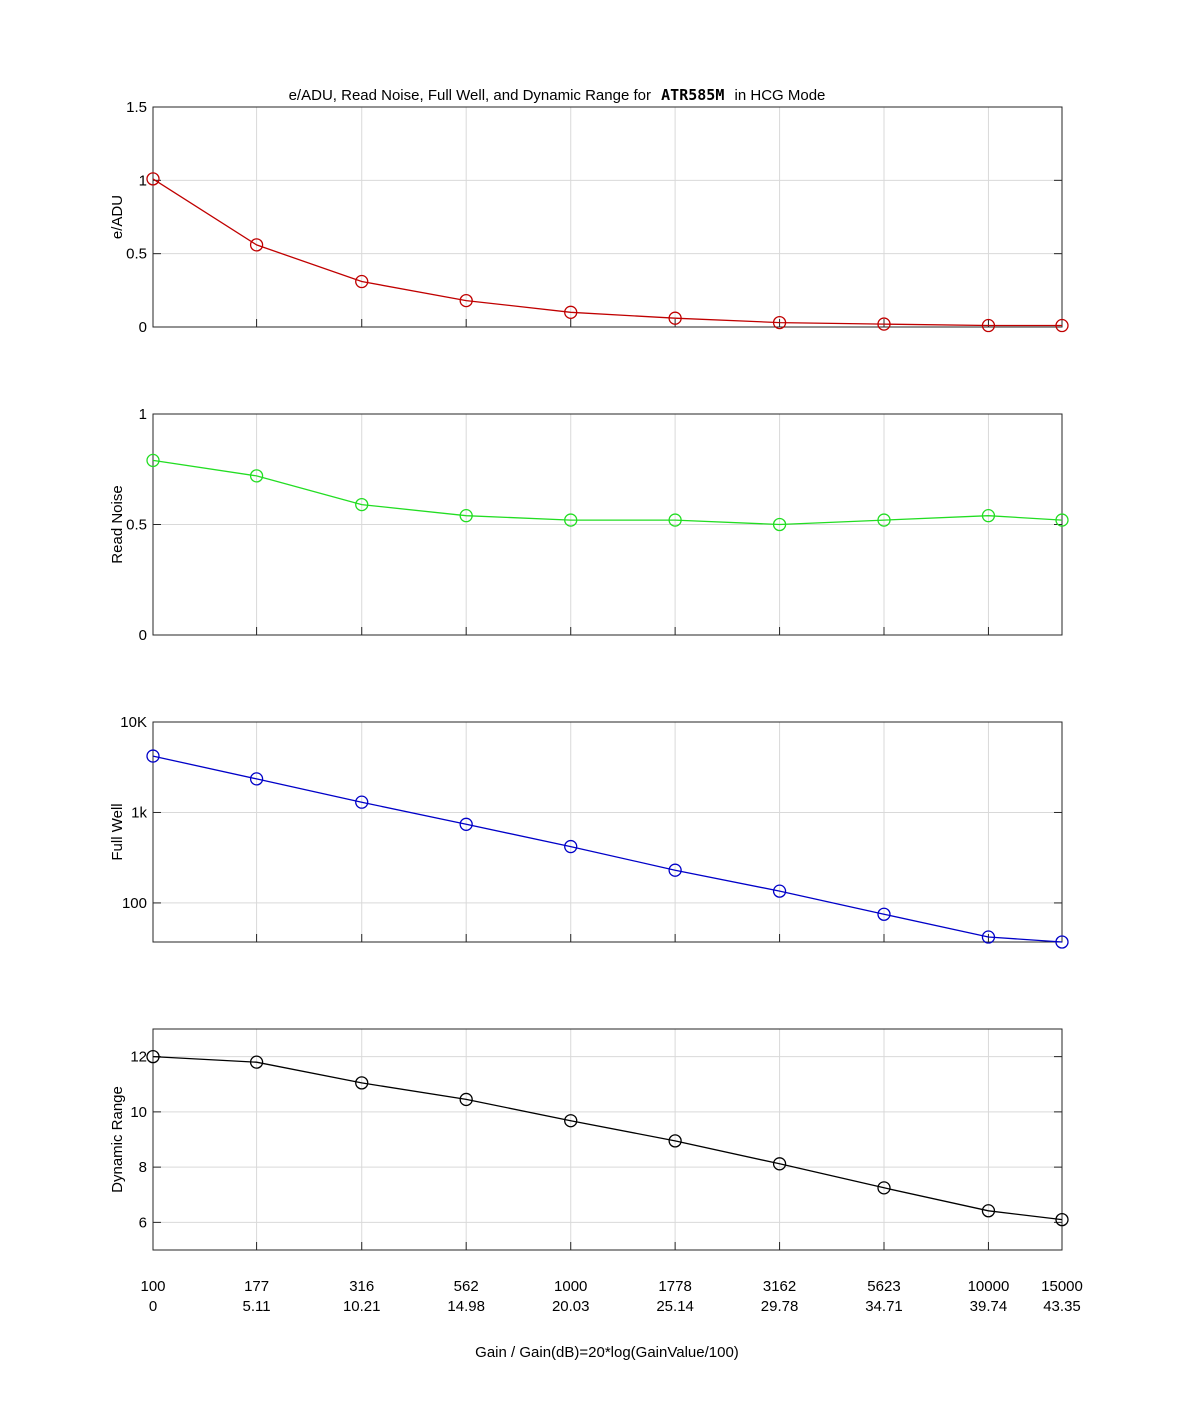 The height and width of the screenshot is (1406, 1200). Describe the element at coordinates (153, 1306) in the screenshot. I see `x-tick-label-db: 0` at that location.